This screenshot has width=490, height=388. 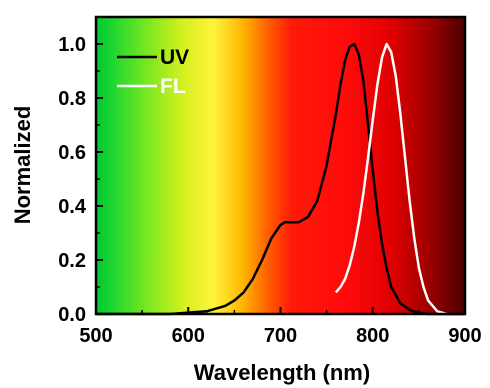 I want to click on y-tick-label: 0.0, so click(x=72, y=315).